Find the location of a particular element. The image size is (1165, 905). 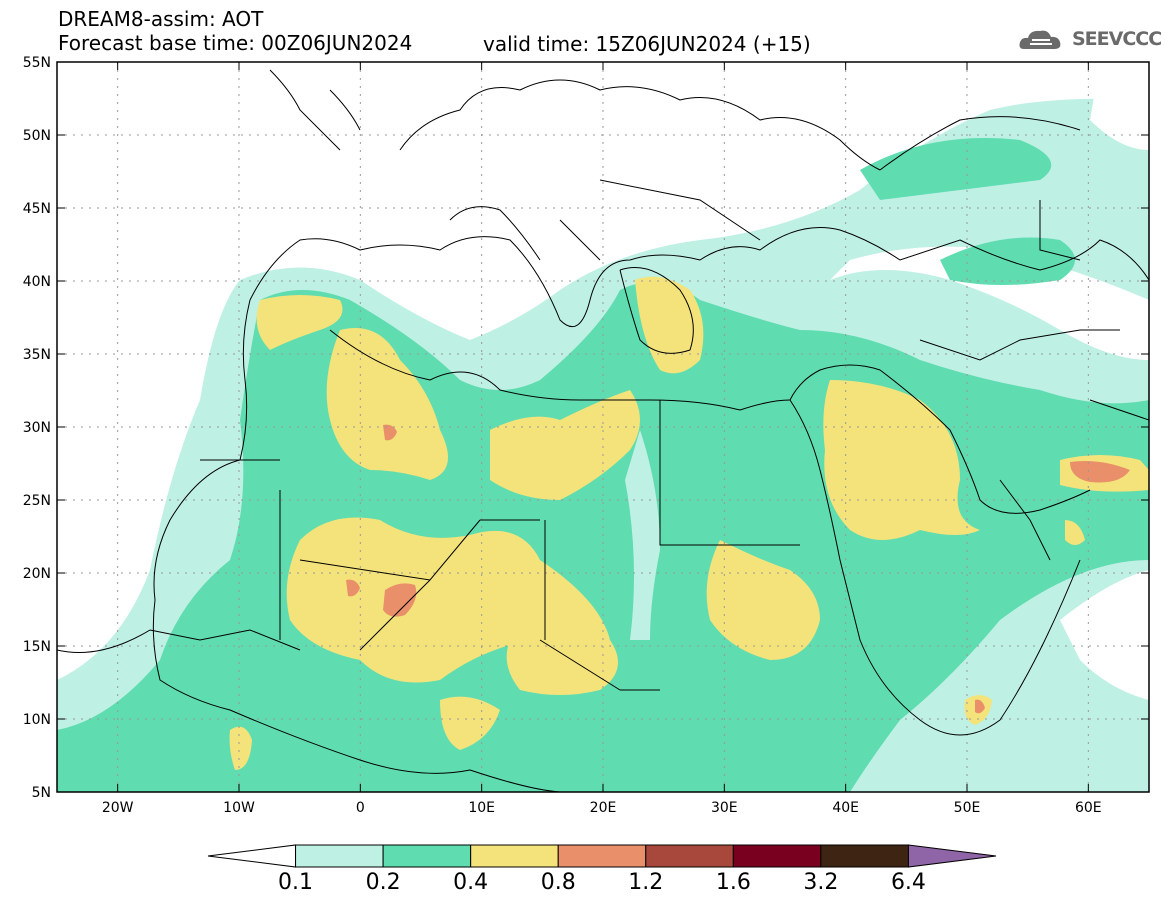

colorbar: 0.1 0.2 0.4 0.8 1.2 1.6 3.2 6.4 is located at coordinates (602, 869).